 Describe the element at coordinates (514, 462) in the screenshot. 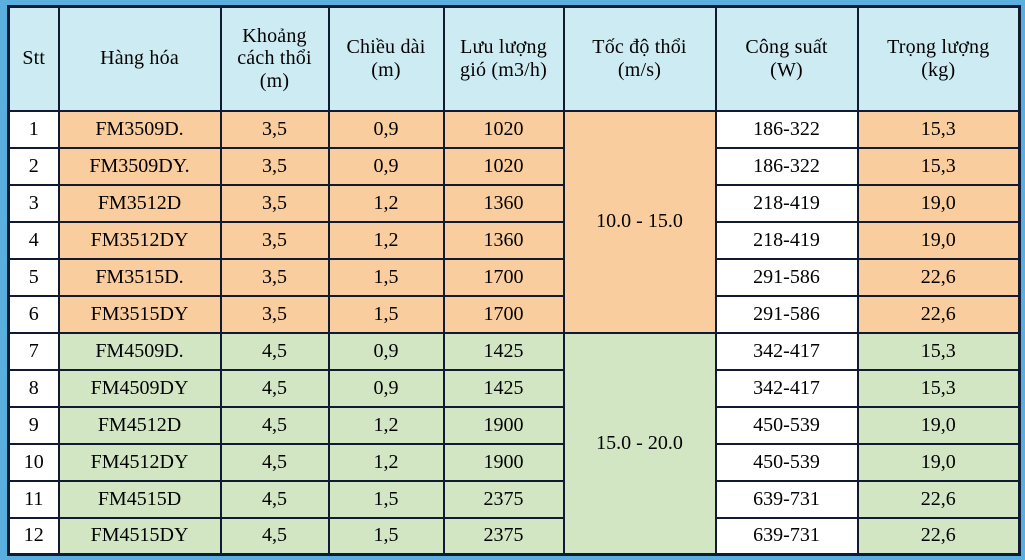

I see `table-row: 10 FM4512DY 4,5 1,2 1900 450-539 19,0` at that location.